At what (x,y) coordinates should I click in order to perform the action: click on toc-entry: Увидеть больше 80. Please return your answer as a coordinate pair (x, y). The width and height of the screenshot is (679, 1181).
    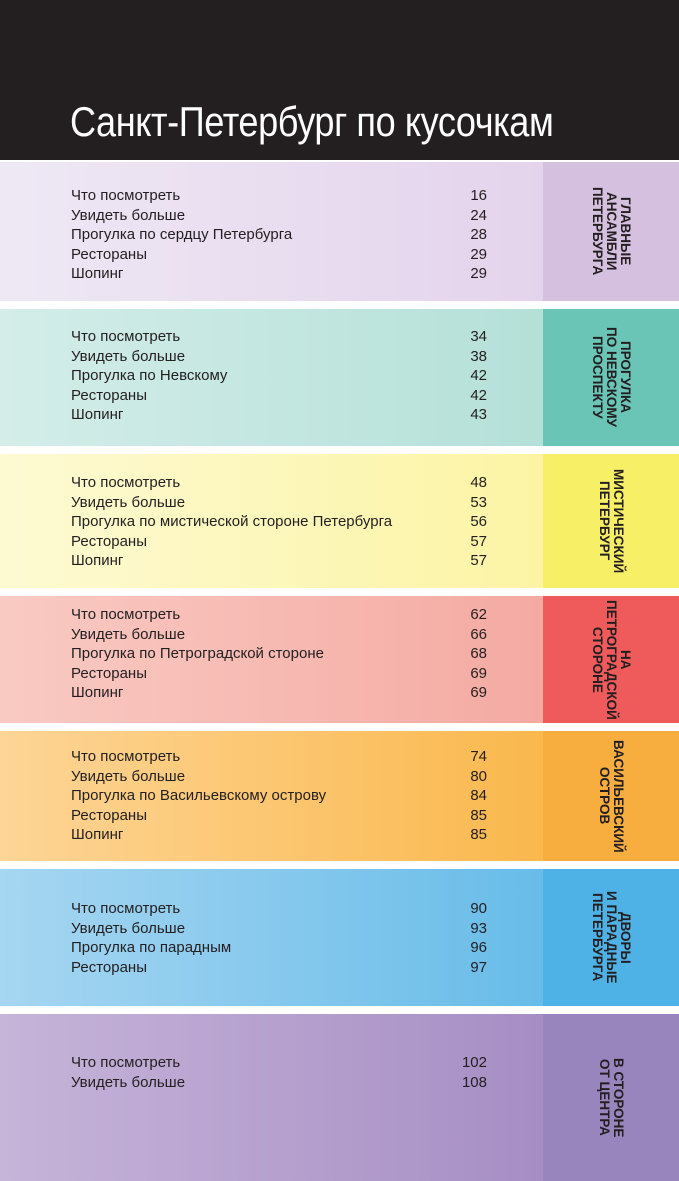
    Looking at the image, I should click on (279, 777).